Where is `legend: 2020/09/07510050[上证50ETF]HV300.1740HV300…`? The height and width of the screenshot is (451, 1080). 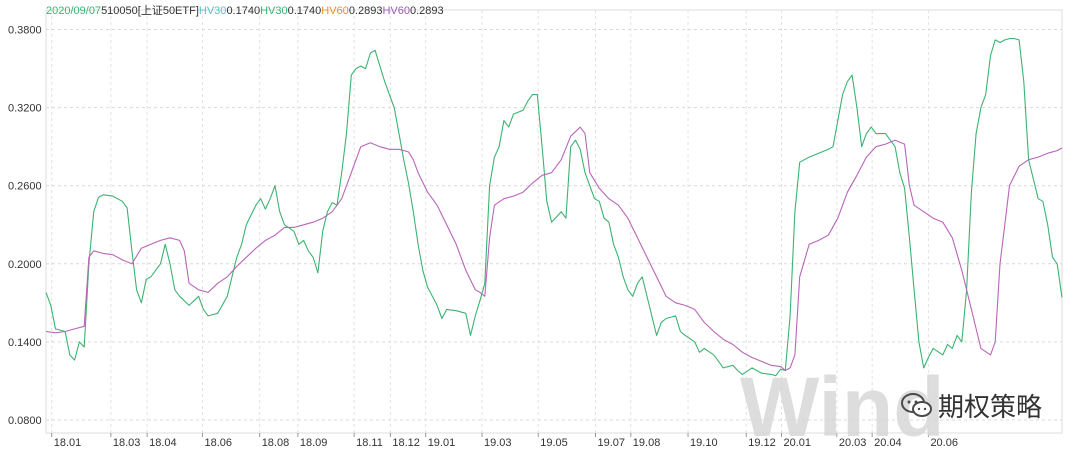 legend: 2020/09/07510050[上证50ETF]HV300.1740HV300… is located at coordinates (245, 11).